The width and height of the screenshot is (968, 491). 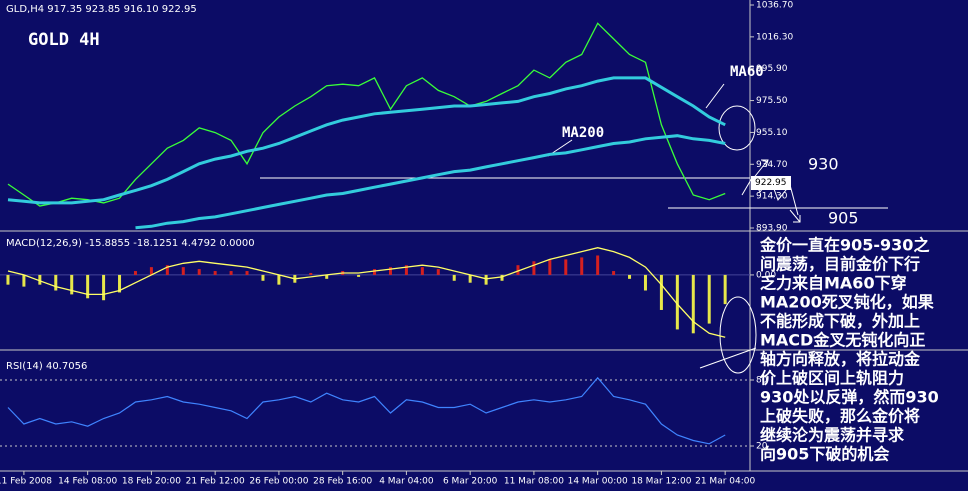 I want to click on level-label: 930, so click(x=823, y=164).